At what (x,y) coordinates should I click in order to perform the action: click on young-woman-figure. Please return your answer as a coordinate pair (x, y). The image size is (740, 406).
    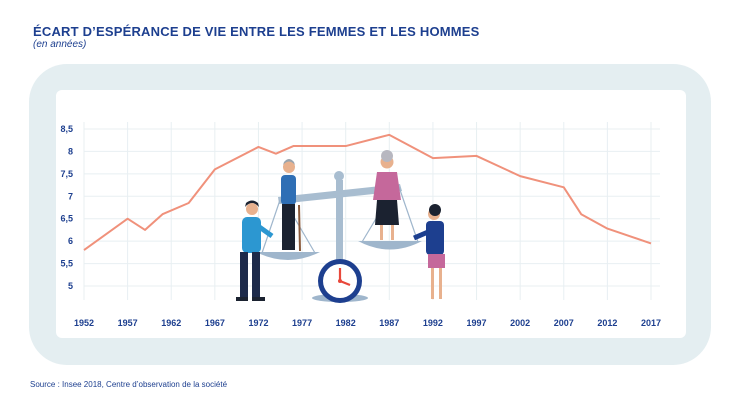
    Looking at the image, I should click on (429, 251).